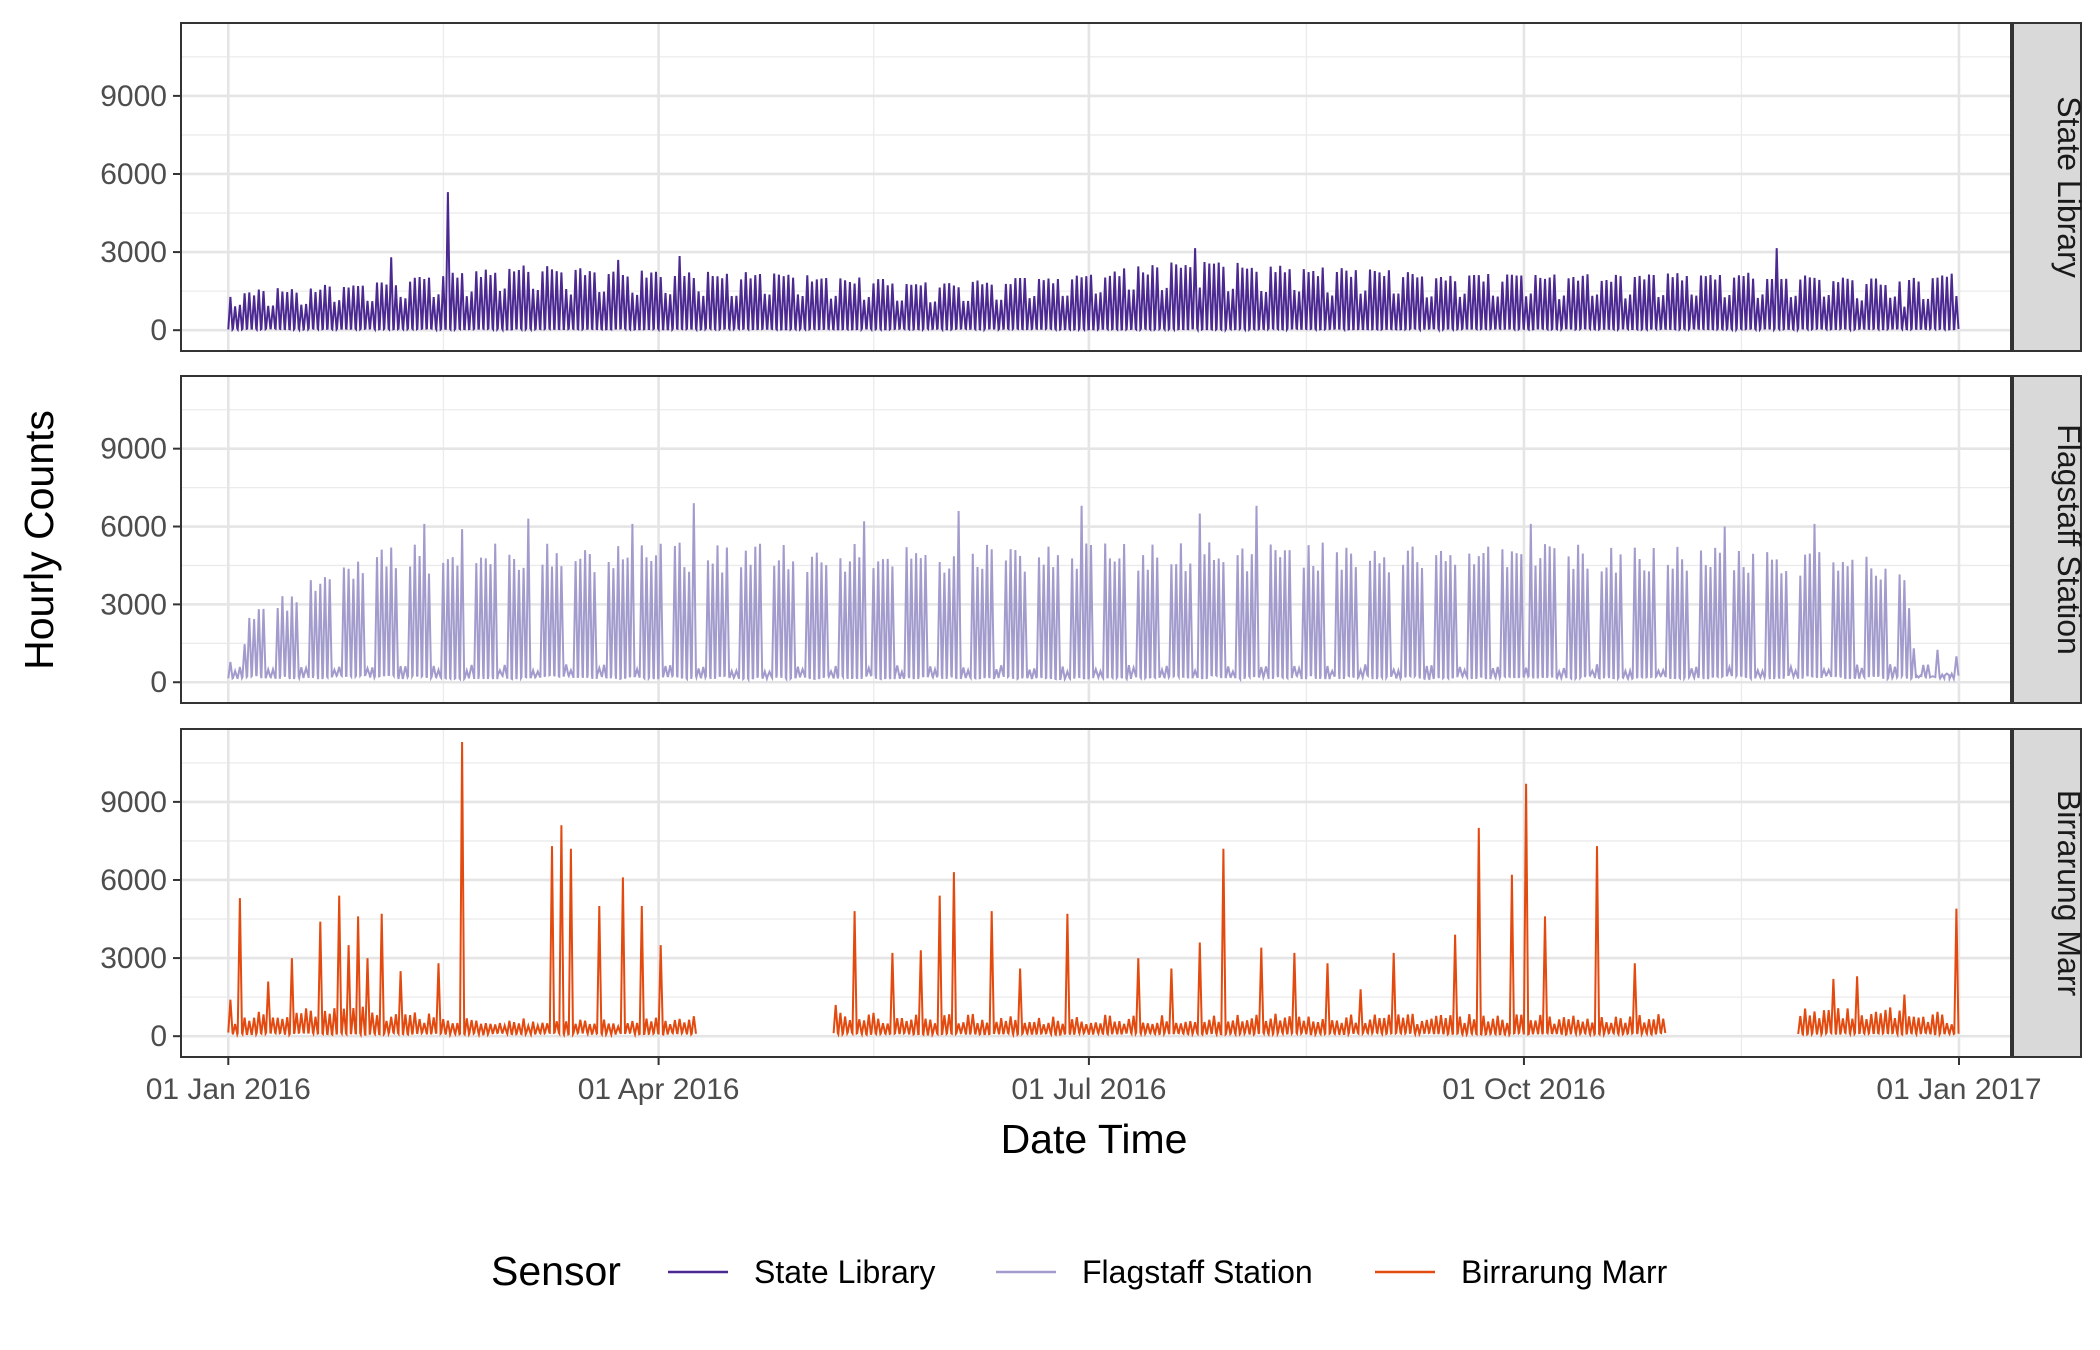  I want to click on legend-label: Flagstaff Station, so click(1197, 1272).